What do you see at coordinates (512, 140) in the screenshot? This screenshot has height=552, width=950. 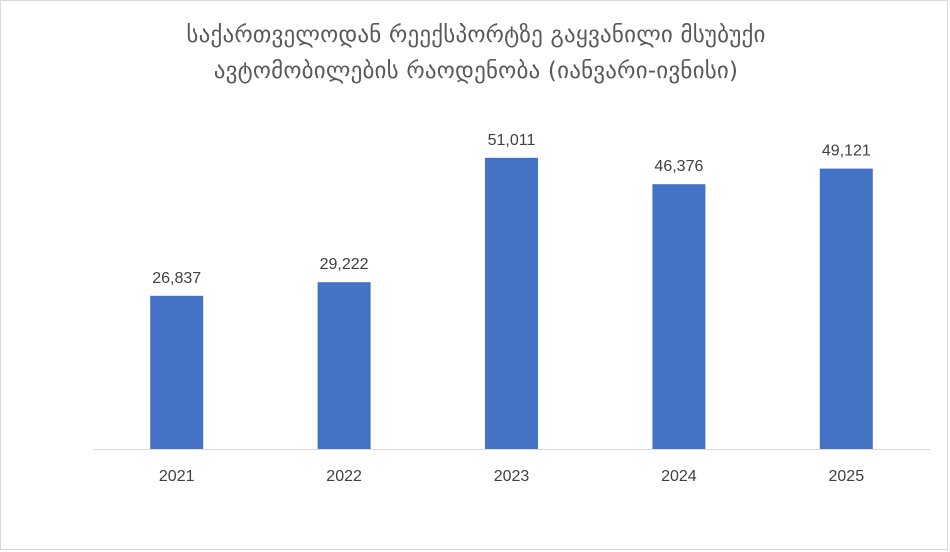 I see `data-label-2023: 51,011` at bounding box center [512, 140].